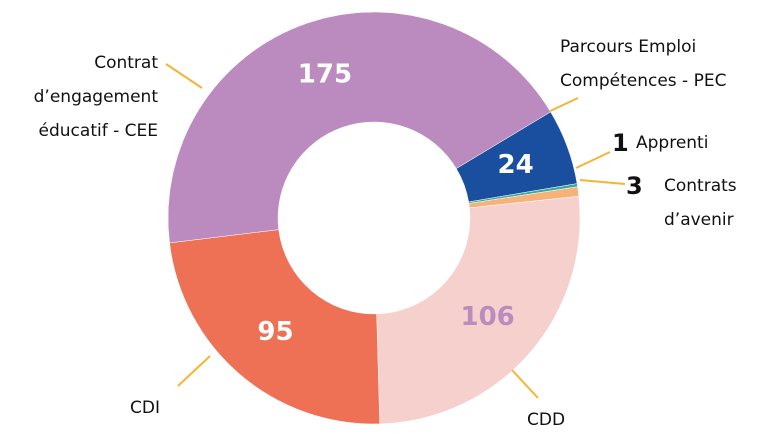 Image resolution: width=771 pixels, height=434 pixels. I want to click on segment-label: Contrats d’avenir, so click(700, 203).